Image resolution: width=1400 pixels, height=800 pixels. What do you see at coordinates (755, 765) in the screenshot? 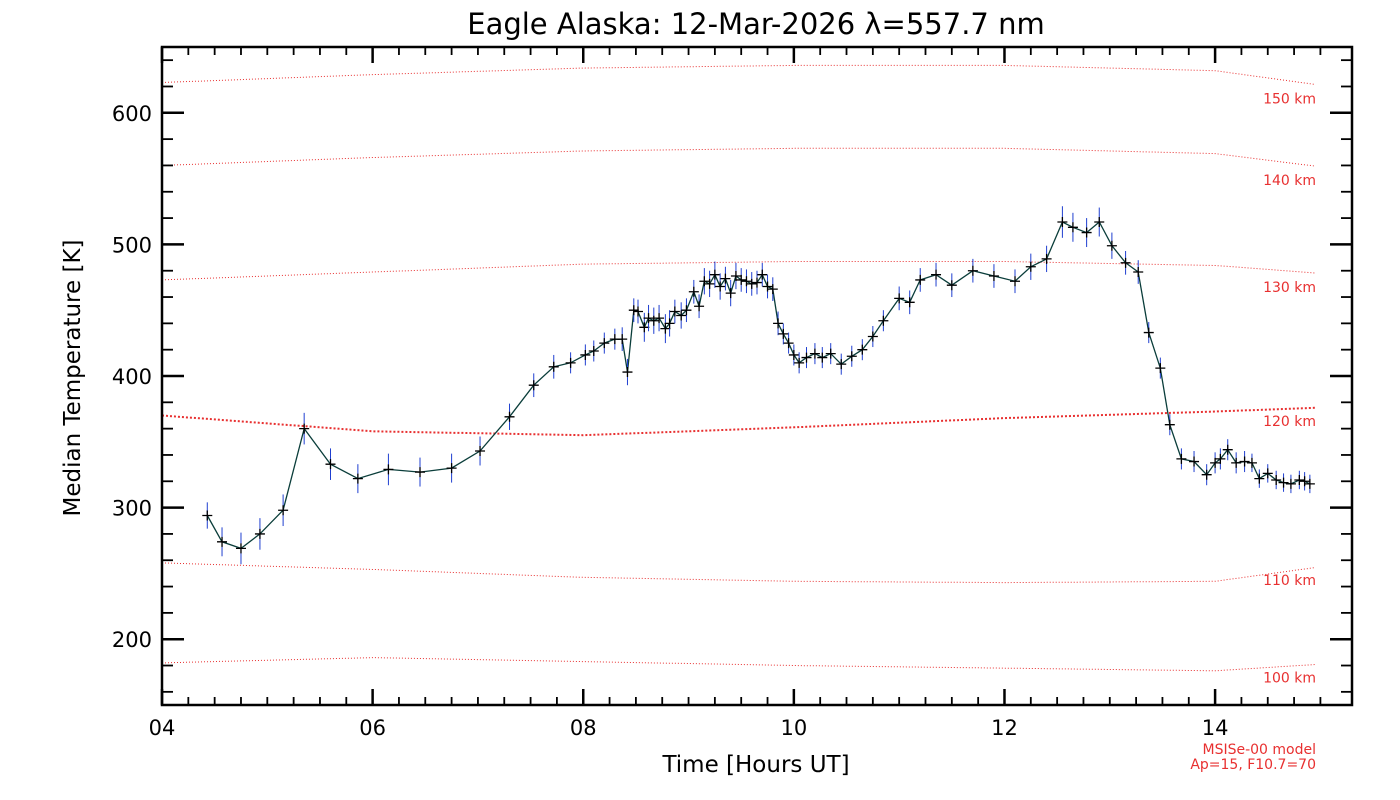
I see `x-axis-label: Time [Hours UT]` at bounding box center [755, 765].